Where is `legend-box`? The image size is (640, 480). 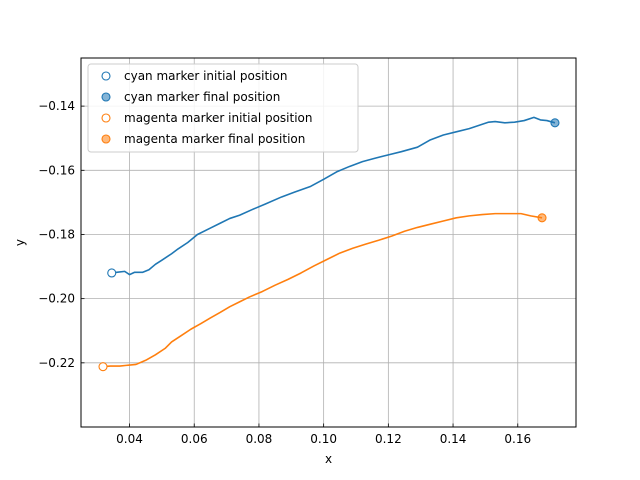
legend-box is located at coordinates (223, 108).